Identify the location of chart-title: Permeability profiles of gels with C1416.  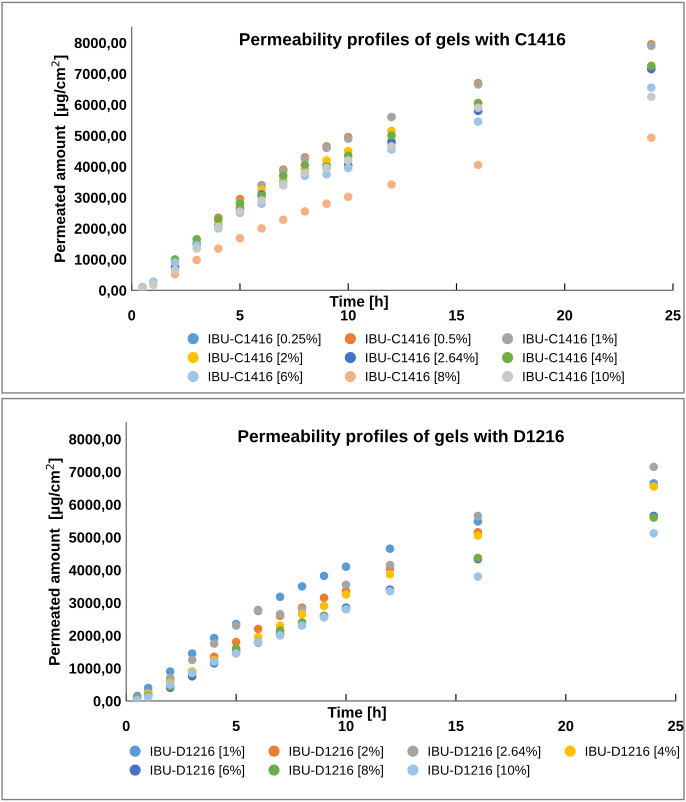
(403, 40).